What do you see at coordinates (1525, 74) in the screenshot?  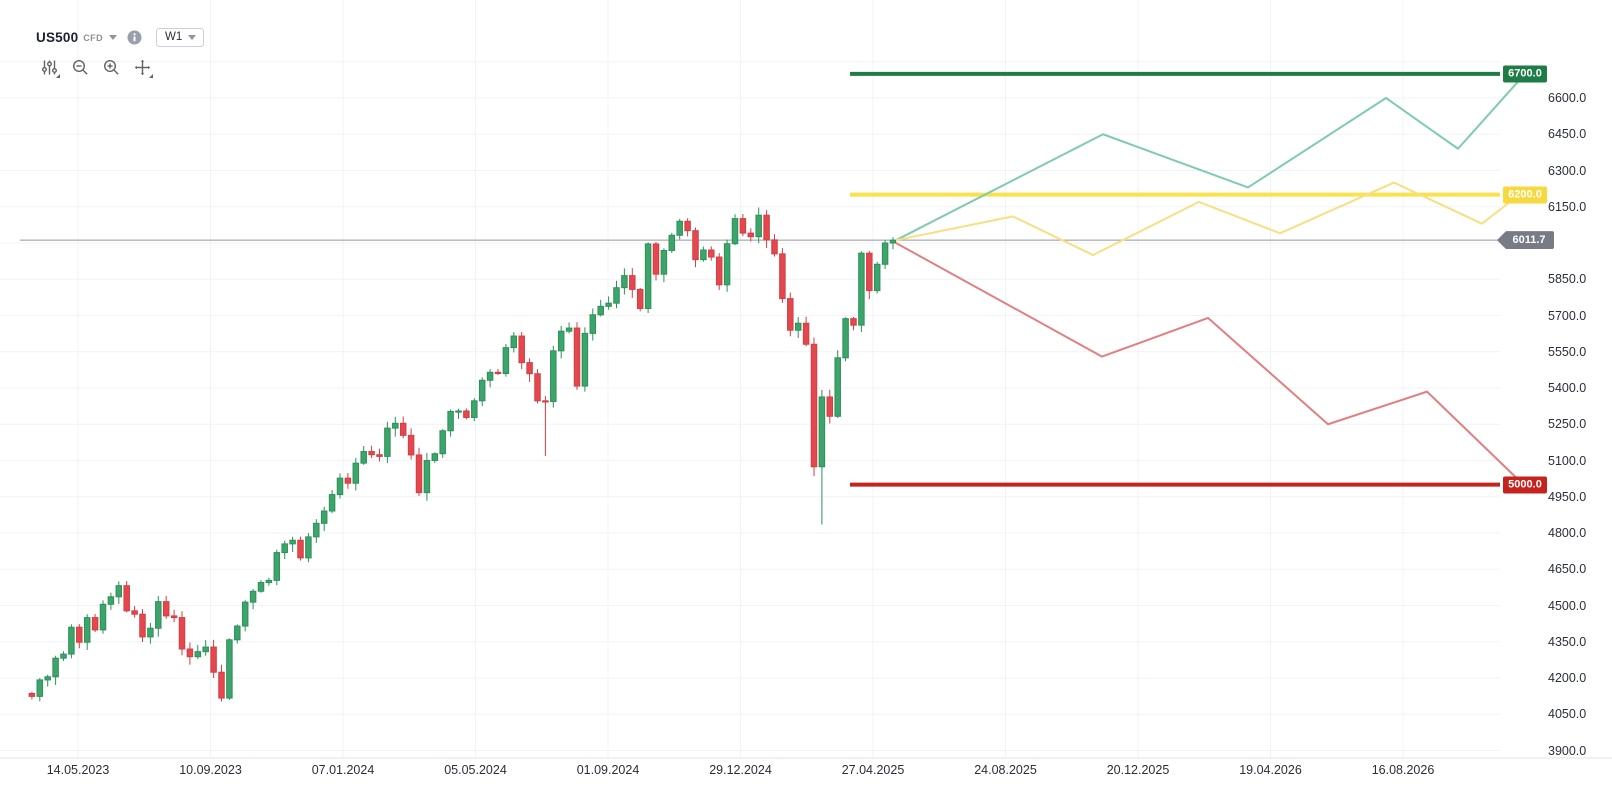 I see `price-badge-target-resistance: 6700.0` at bounding box center [1525, 74].